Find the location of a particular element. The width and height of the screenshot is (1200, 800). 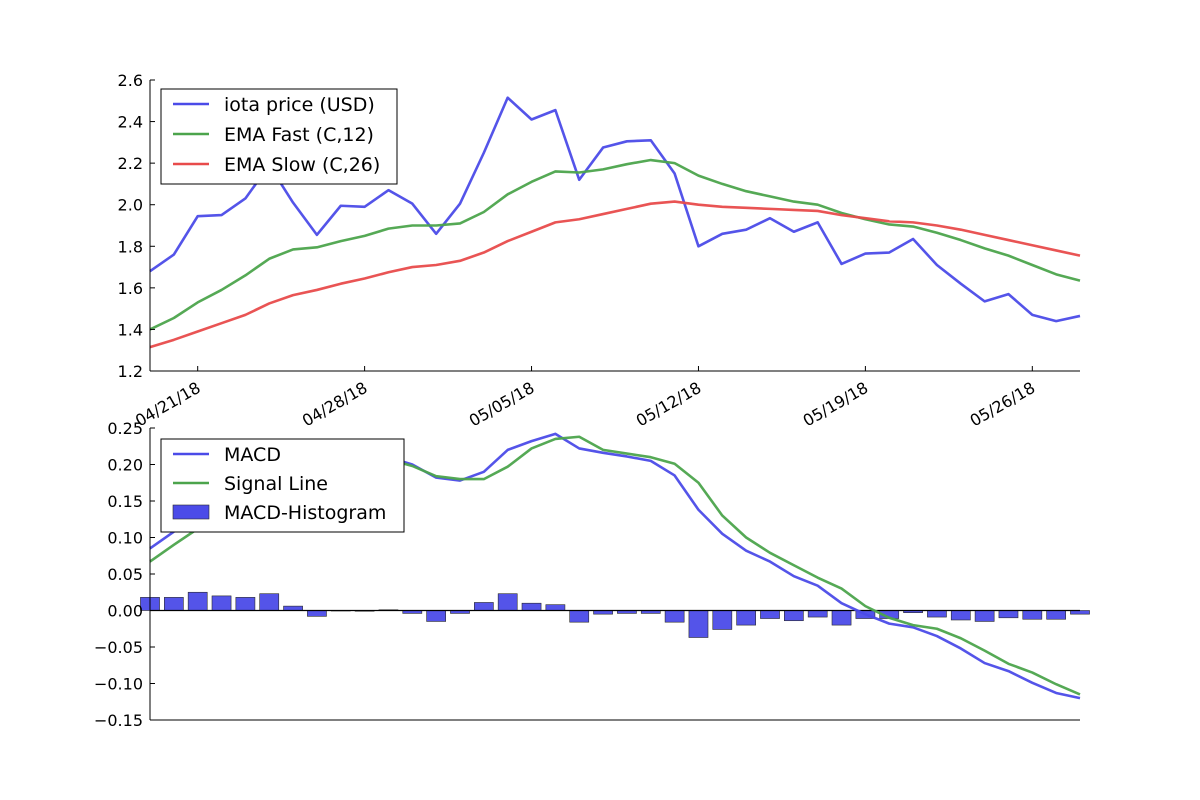

x-tick-label: 05/12/18 is located at coordinates (669, 404).